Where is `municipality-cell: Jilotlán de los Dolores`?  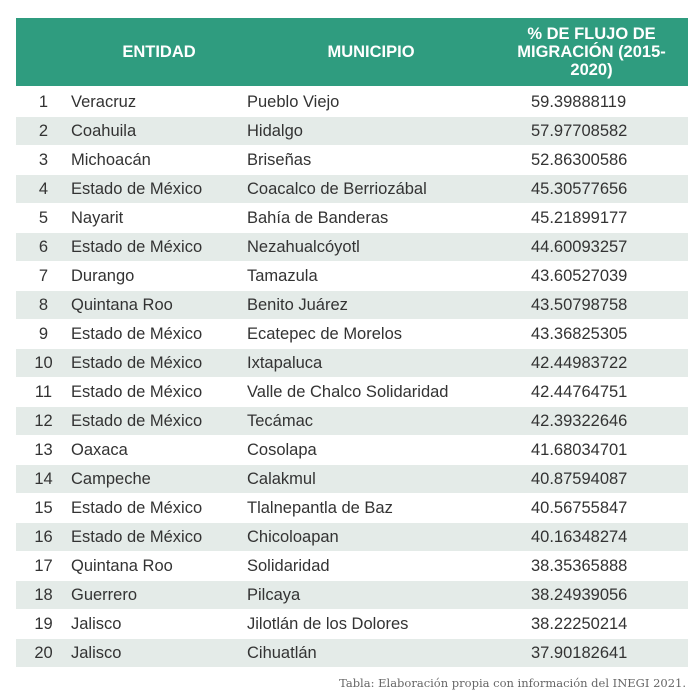 municipality-cell: Jilotlán de los Dolores is located at coordinates (371, 624).